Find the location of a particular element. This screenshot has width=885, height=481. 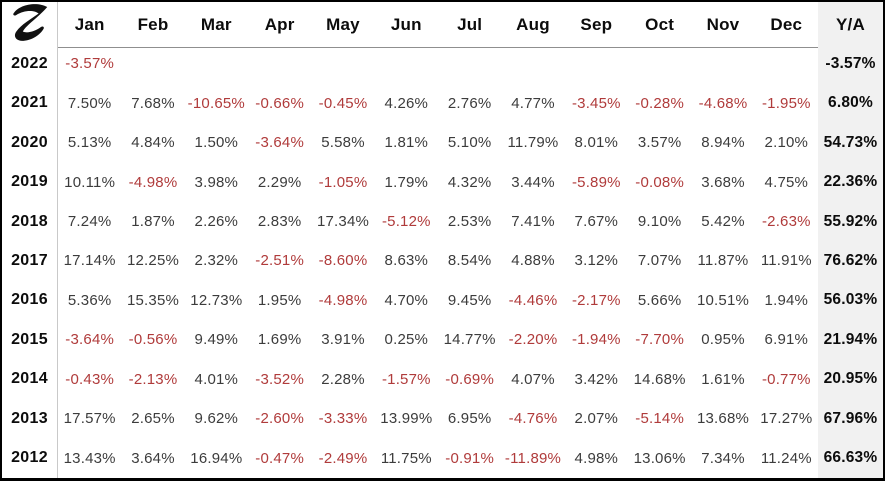

cell-2021-dec: -1.95% is located at coordinates (786, 103).